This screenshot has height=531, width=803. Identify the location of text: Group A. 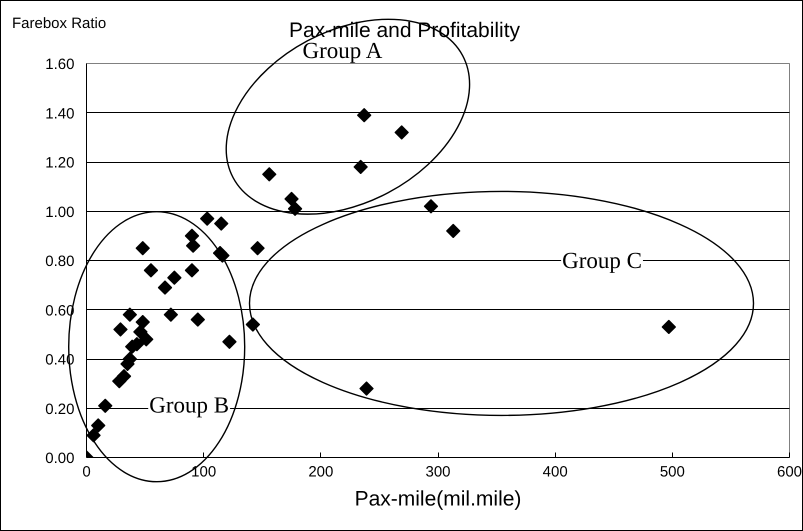
(342, 50).